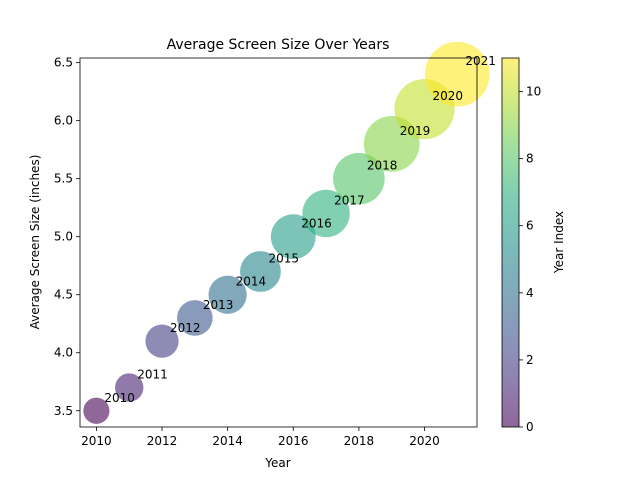  I want to click on x-axis-title: Year, so click(277, 463).